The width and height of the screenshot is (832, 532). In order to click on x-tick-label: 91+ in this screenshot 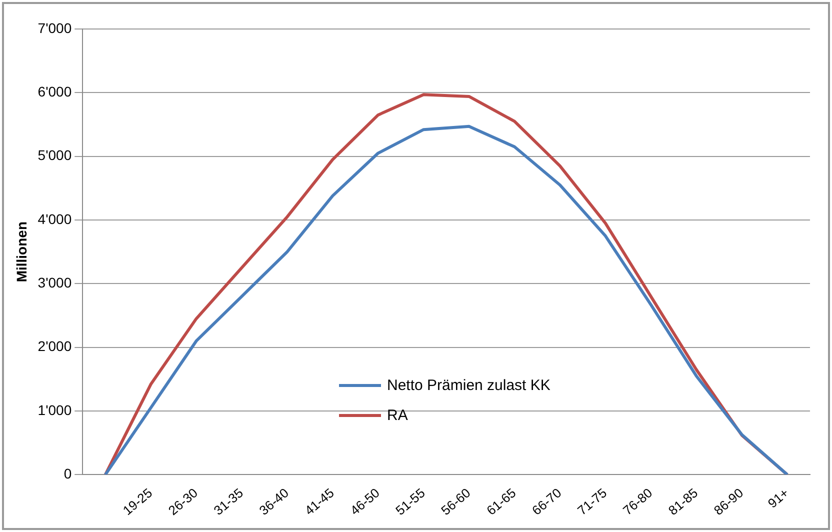, I will do `click(778, 498)`.